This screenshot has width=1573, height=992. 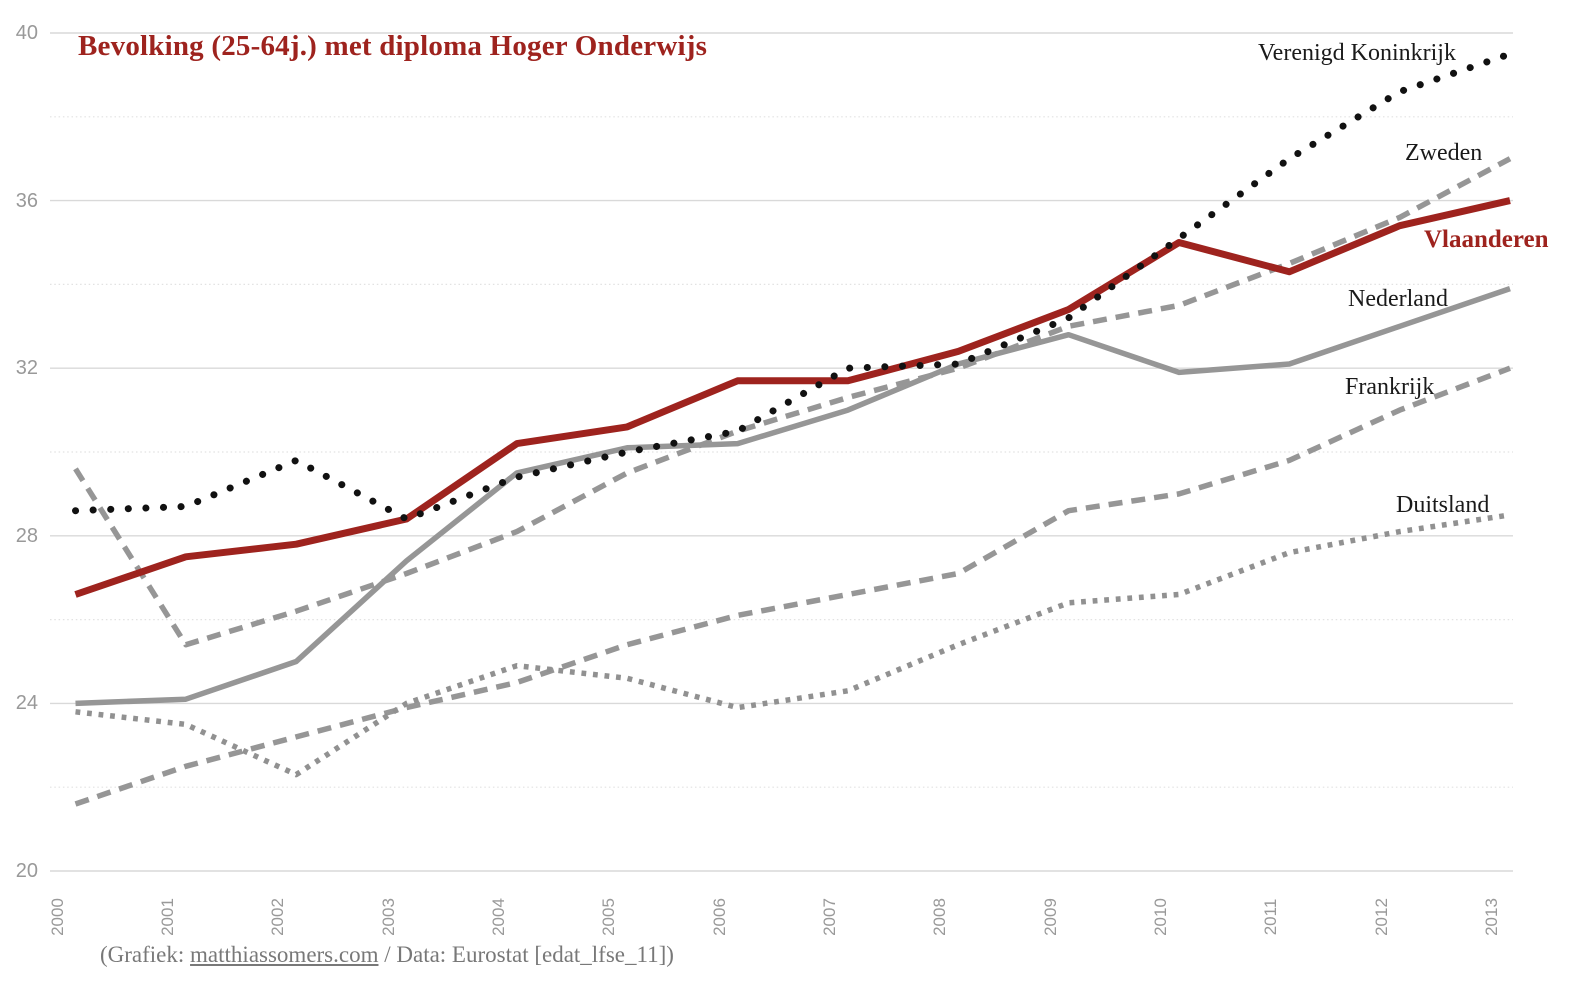 What do you see at coordinates (1390, 387) in the screenshot?
I see `series-label-frankrijk: Frankrijk` at bounding box center [1390, 387].